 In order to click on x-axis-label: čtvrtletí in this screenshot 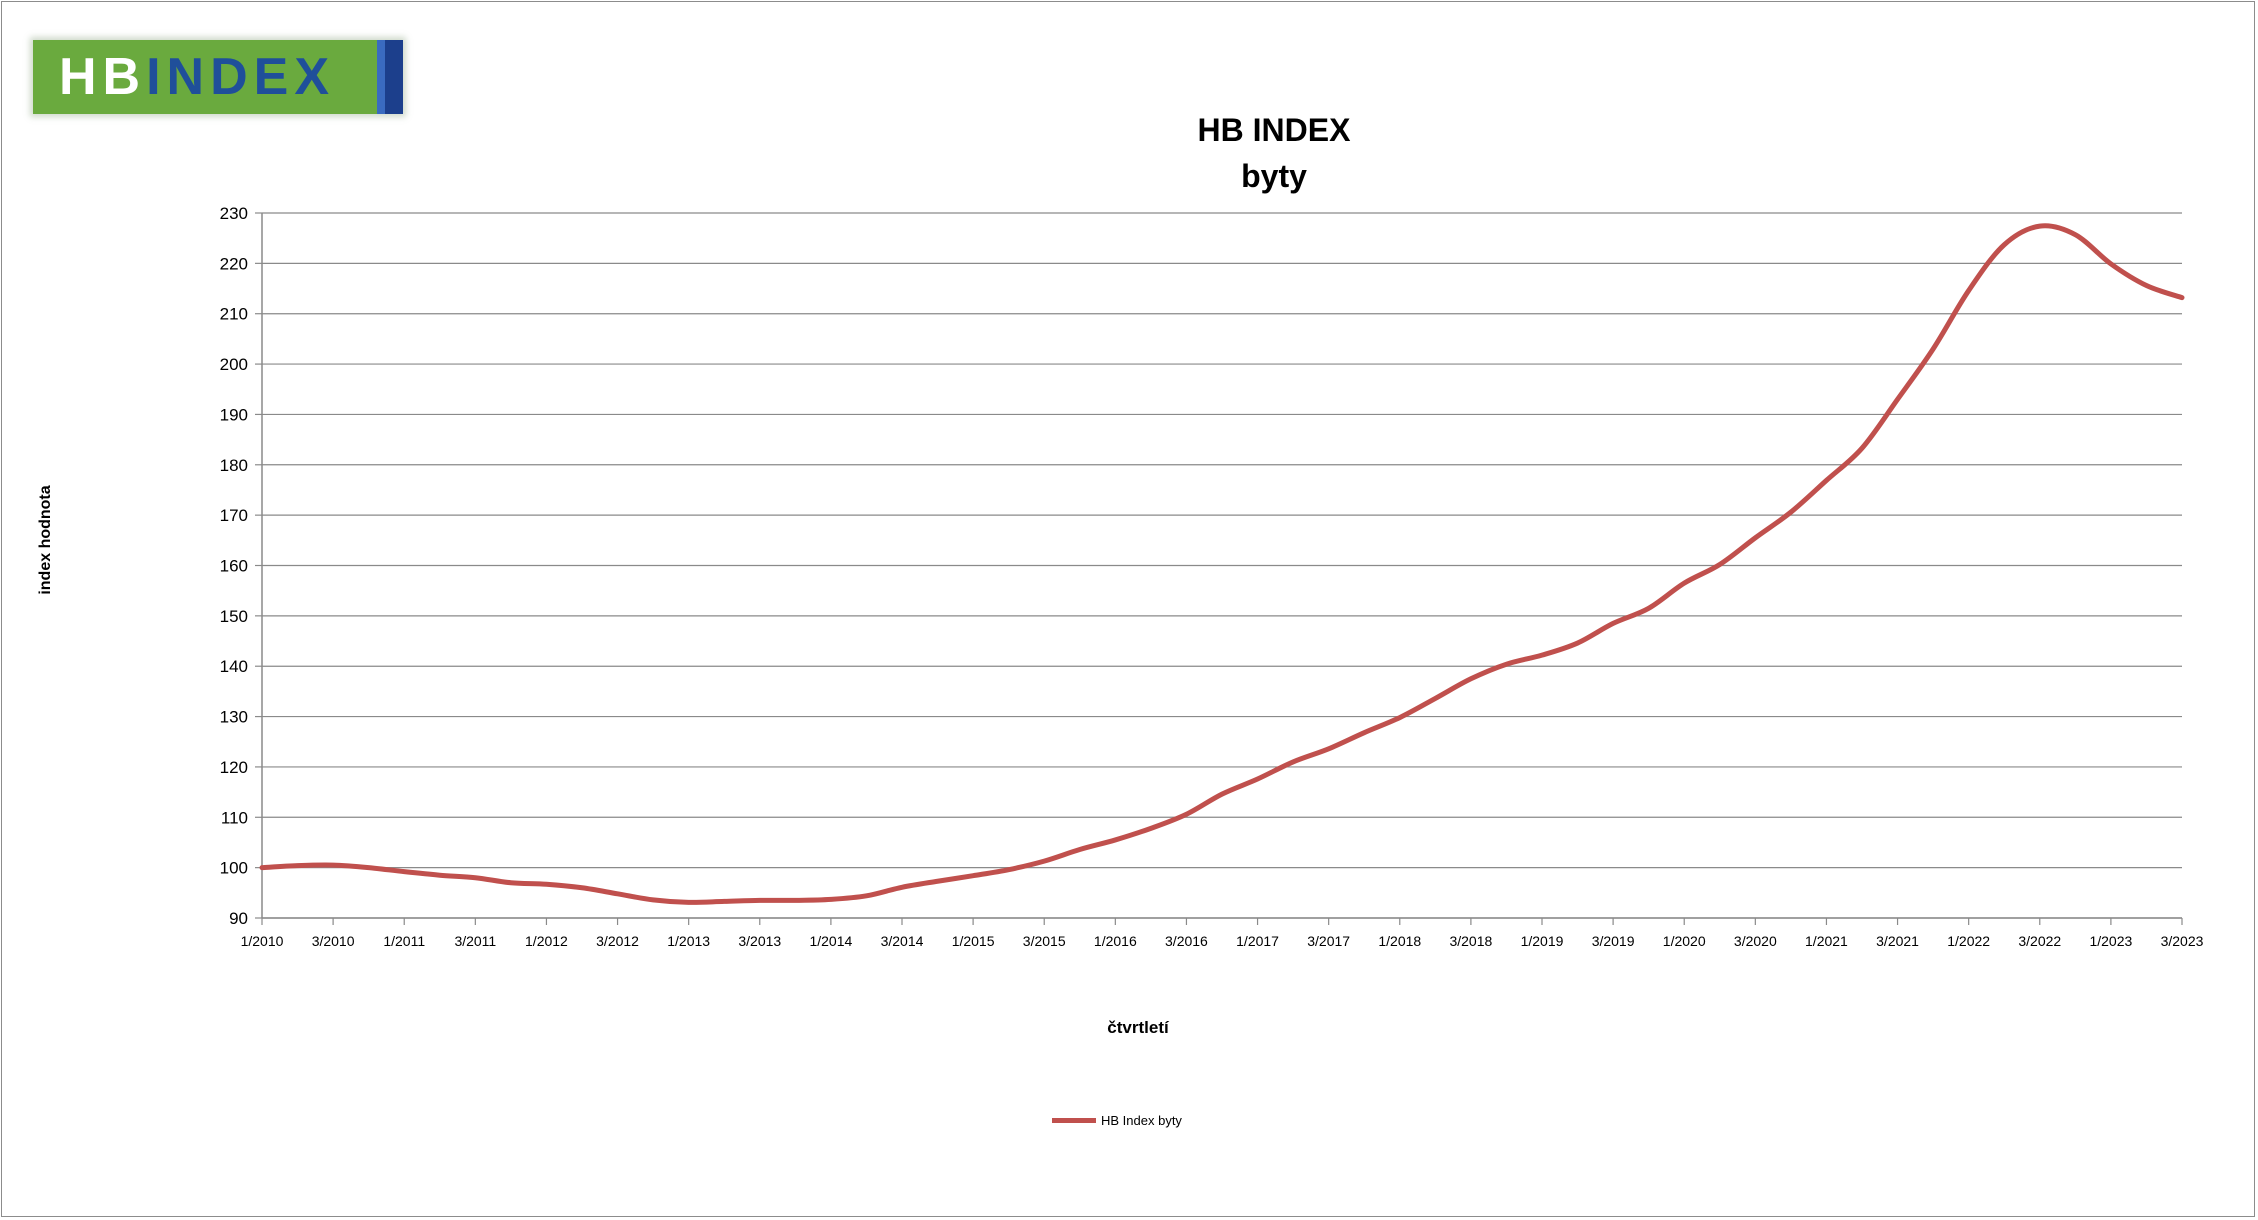, I will do `click(1138, 1027)`.